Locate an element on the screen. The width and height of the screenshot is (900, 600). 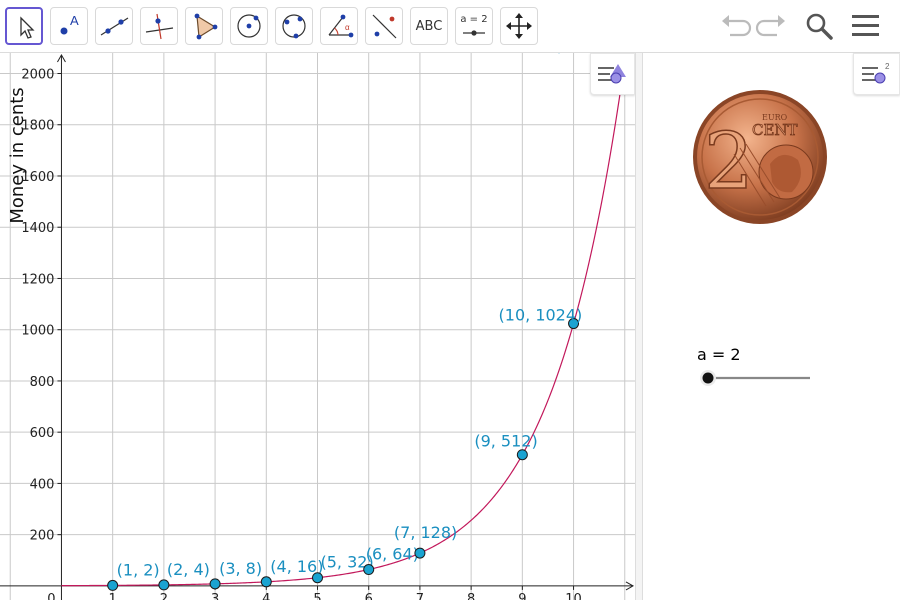
angle-tool: α is located at coordinates (339, 26).